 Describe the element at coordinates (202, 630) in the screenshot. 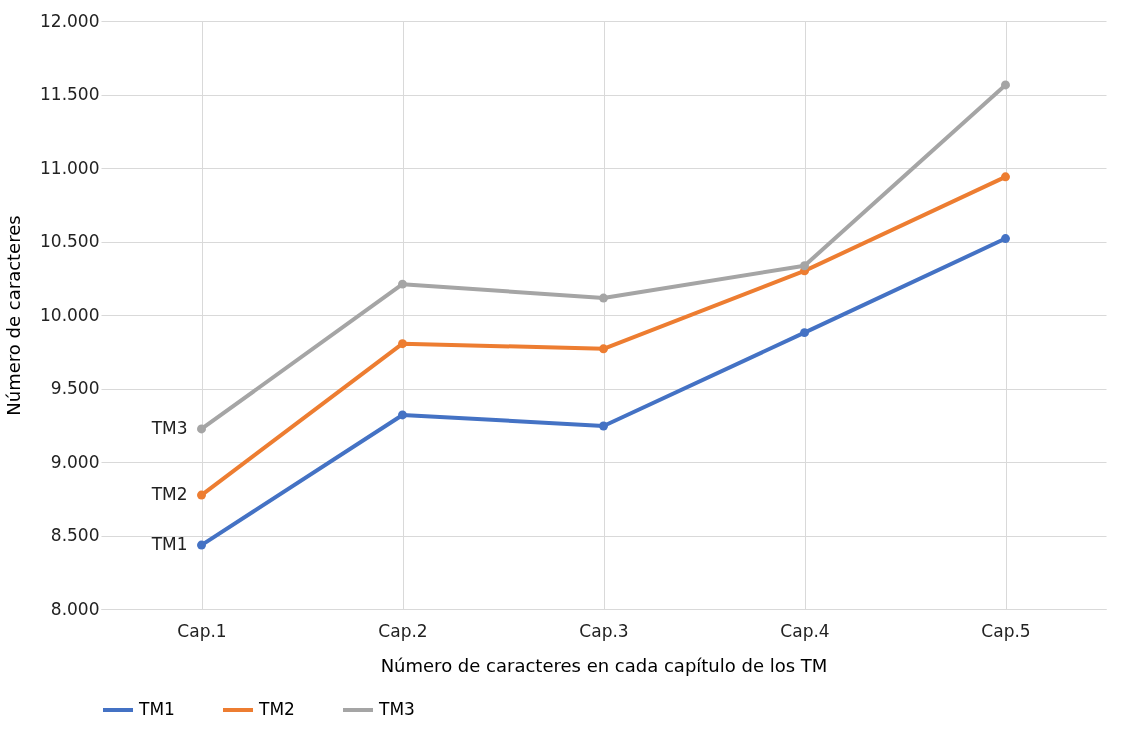

I see `x-tick-label: Cap.1` at that location.